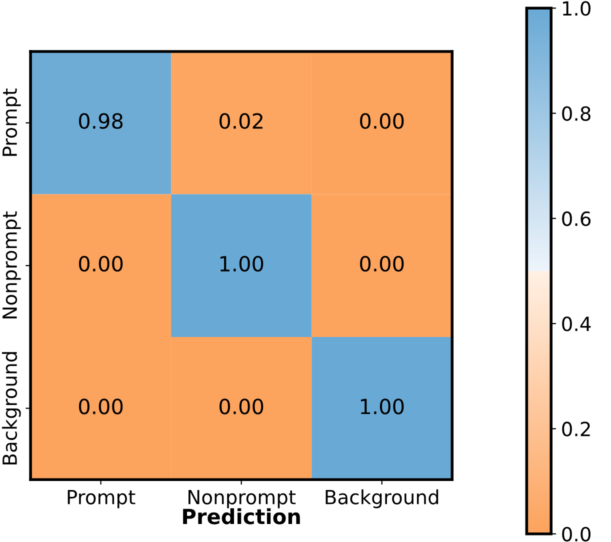 The image size is (611, 542). I want to click on color-bar-label: 0.2, so click(576, 429).